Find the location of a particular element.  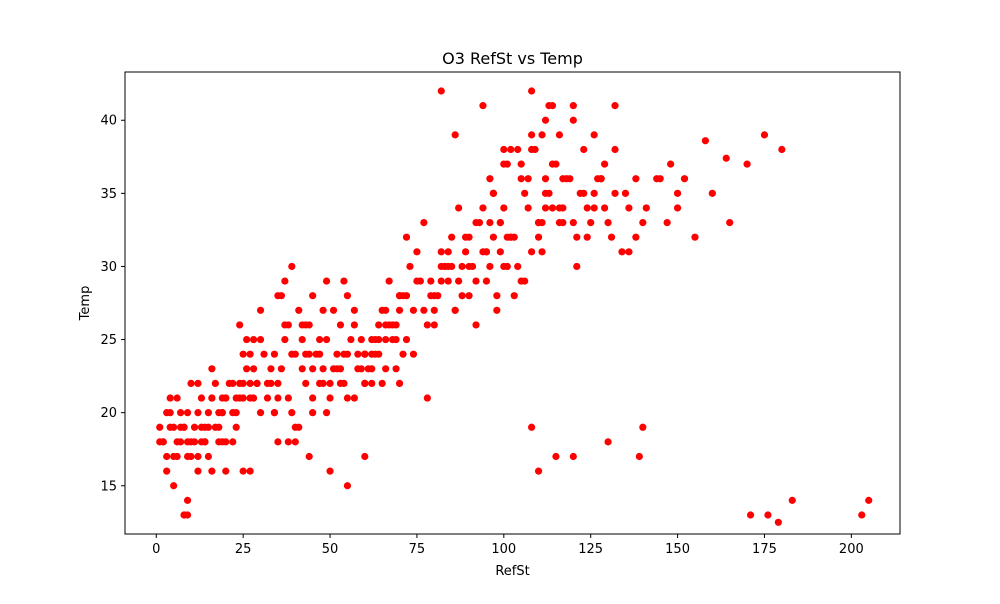

x-axis-ticks: 0 25 50 75 100 125 150 175 200 is located at coordinates (508, 545).